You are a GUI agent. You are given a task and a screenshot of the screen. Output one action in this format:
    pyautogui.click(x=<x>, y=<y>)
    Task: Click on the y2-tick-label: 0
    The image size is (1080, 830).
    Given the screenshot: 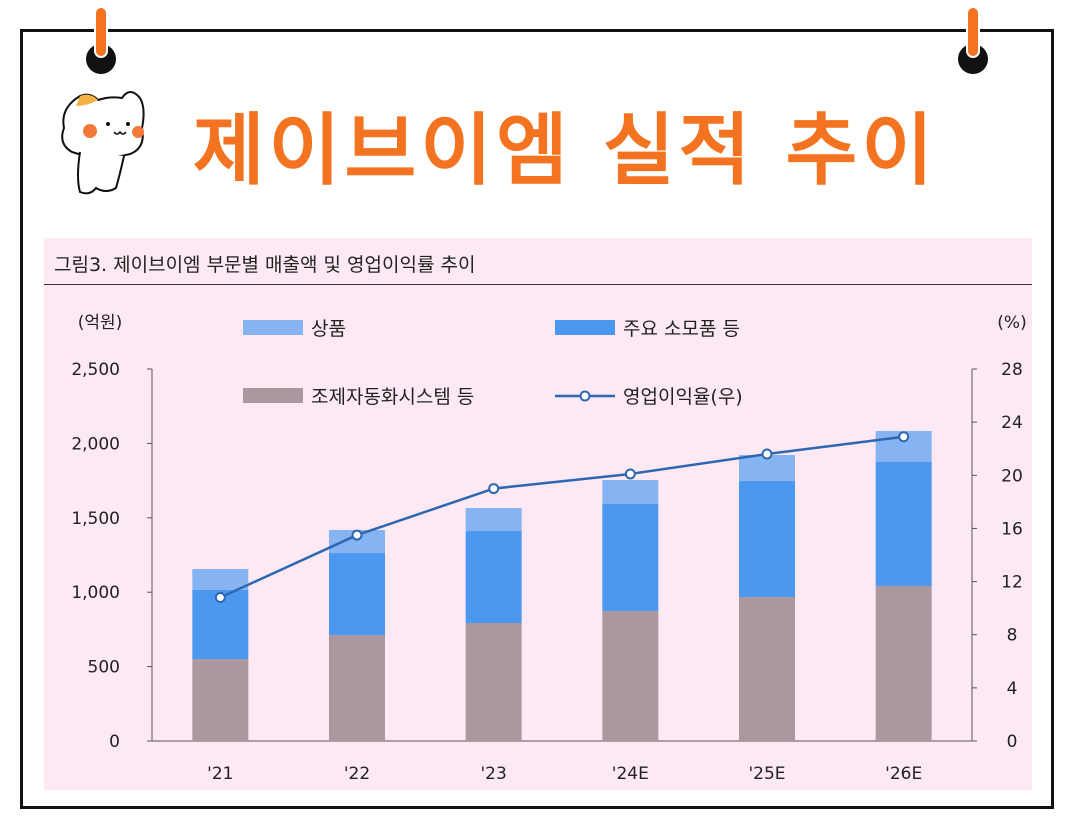 What is the action you would take?
    pyautogui.click(x=1012, y=742)
    